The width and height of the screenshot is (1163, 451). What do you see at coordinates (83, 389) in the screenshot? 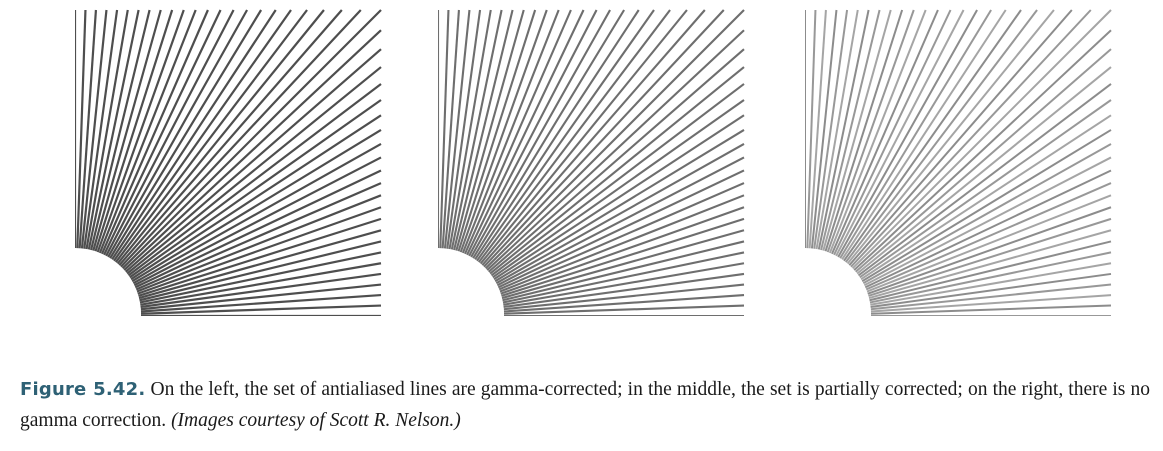
I see `caption-label: Figure 5.42.` at bounding box center [83, 389].